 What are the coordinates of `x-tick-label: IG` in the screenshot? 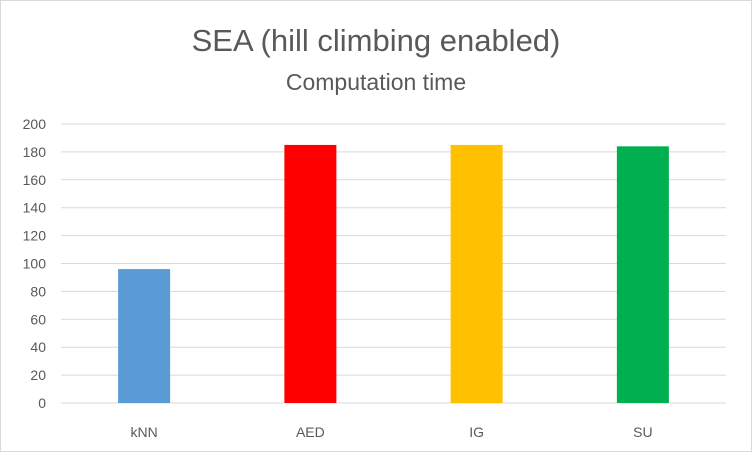 It's located at (476, 432).